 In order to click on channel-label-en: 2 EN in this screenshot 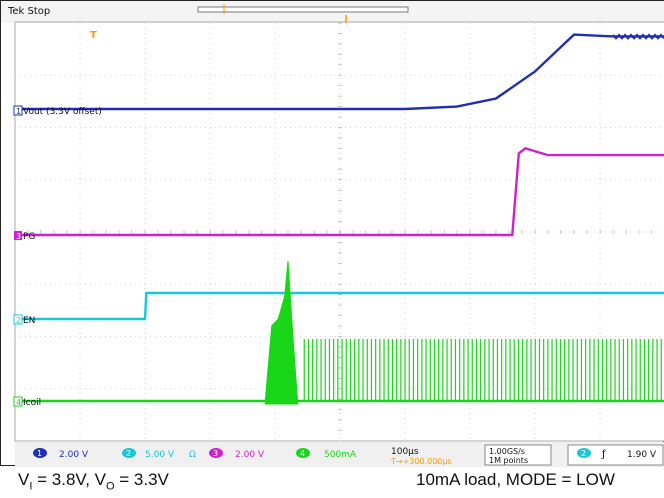, I will do `click(24, 320)`.